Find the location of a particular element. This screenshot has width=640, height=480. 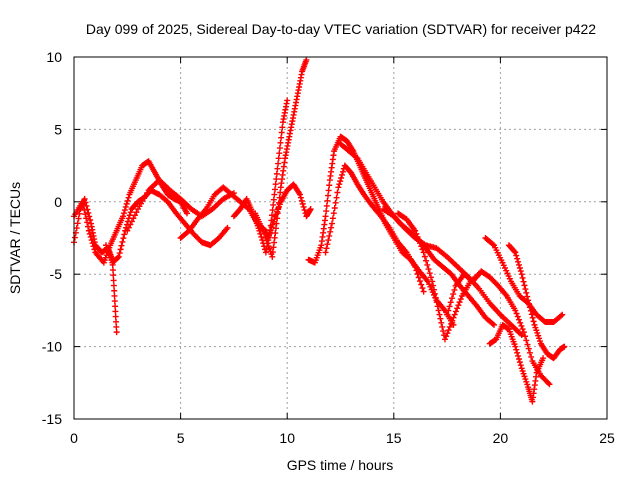

x-tick-label: 5 is located at coordinates (181, 438).